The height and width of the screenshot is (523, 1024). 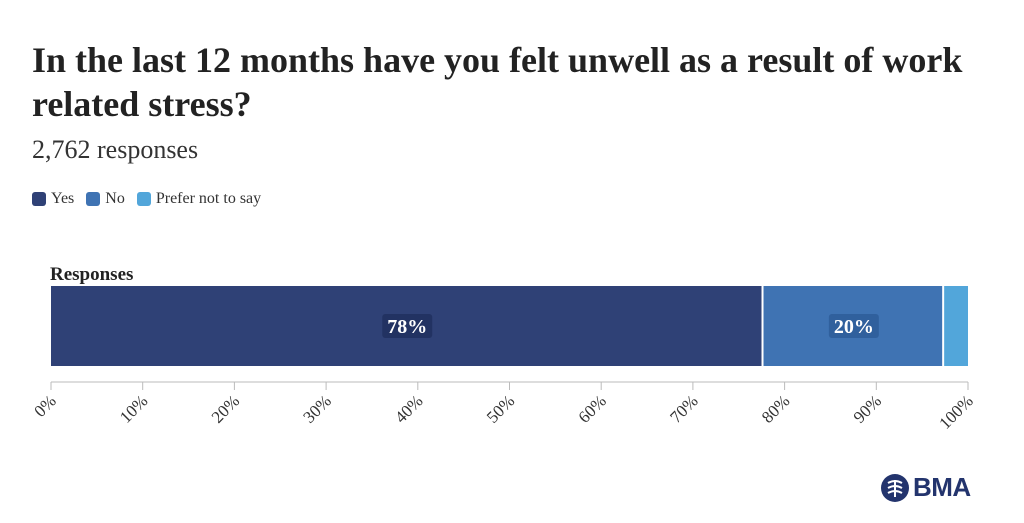 I want to click on legend-swatch-yes, so click(x=39, y=199).